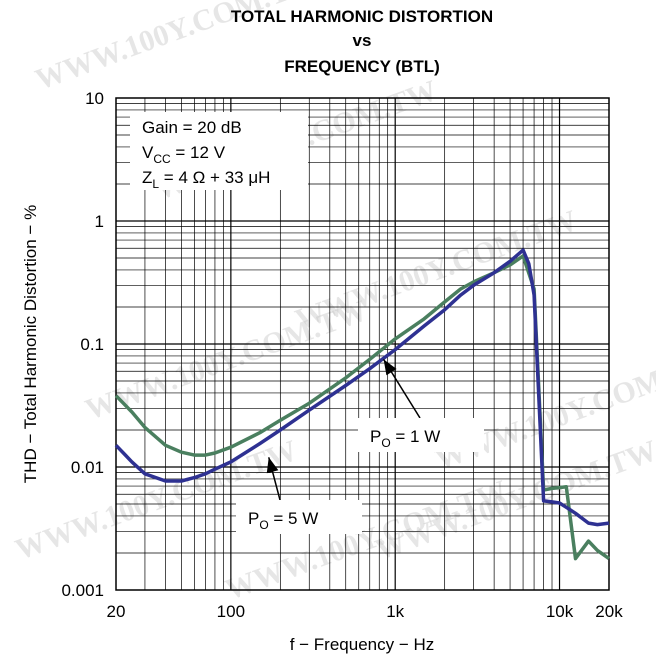 Image resolution: width=656 pixels, height=658 pixels. I want to click on y-axis-label: THD − Total Harmonic Distortion − %, so click(30, 344).